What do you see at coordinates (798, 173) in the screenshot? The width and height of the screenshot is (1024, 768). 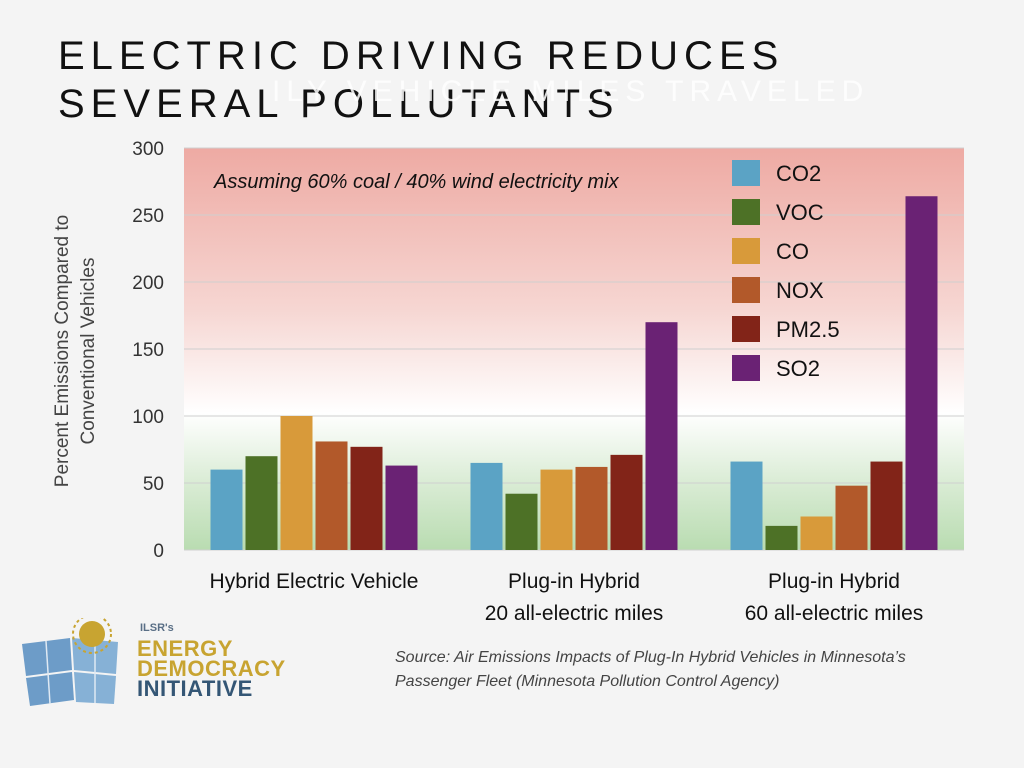 I see `legend-label: CO2` at bounding box center [798, 173].